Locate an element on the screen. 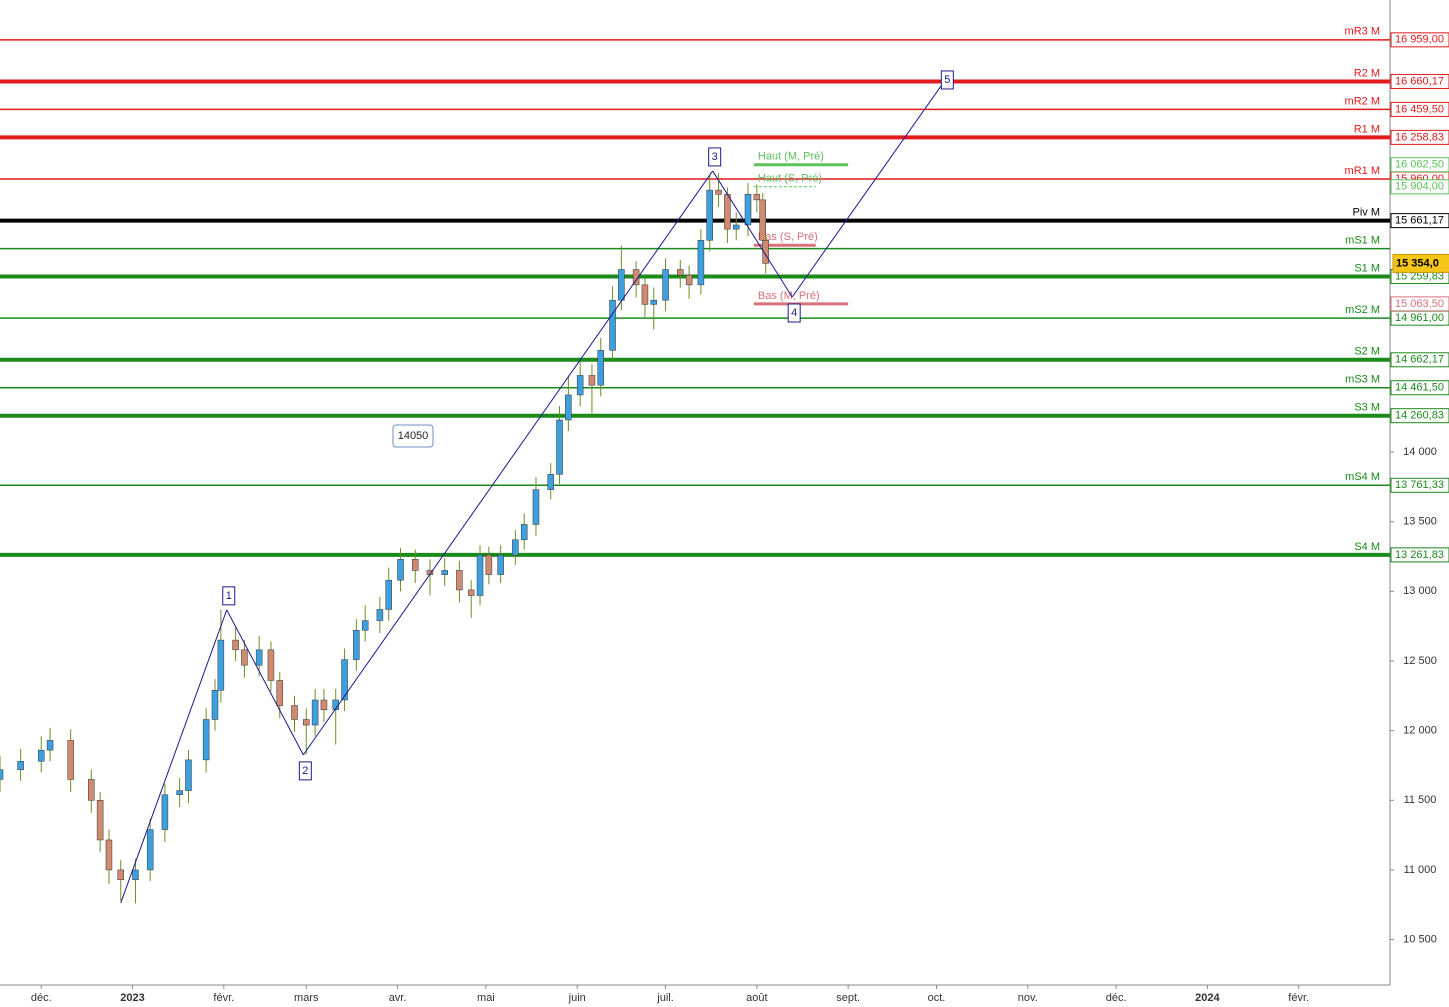 The height and width of the screenshot is (1007, 1449). pivot-name: Piv M is located at coordinates (1367, 213).